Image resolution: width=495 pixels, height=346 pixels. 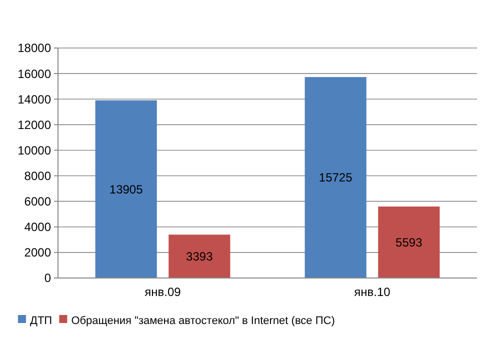 I want to click on legend-label: Обращения "замена автостекол" в Internet (все ПС), so click(x=203, y=320).